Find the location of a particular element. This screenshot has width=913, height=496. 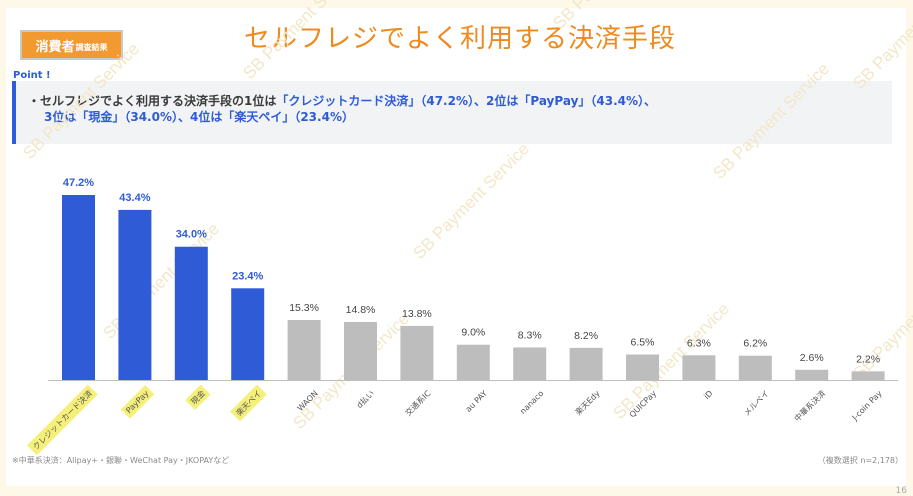

value-label: 6.3% is located at coordinates (699, 343).